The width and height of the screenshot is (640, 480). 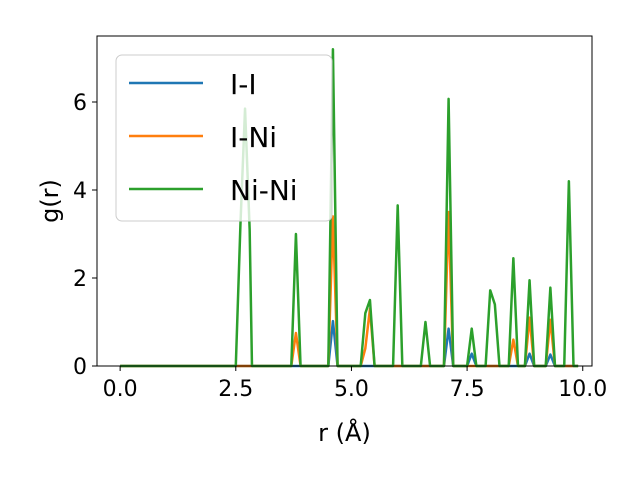 I want to click on x-tick-label: 2.5, so click(x=235, y=389).